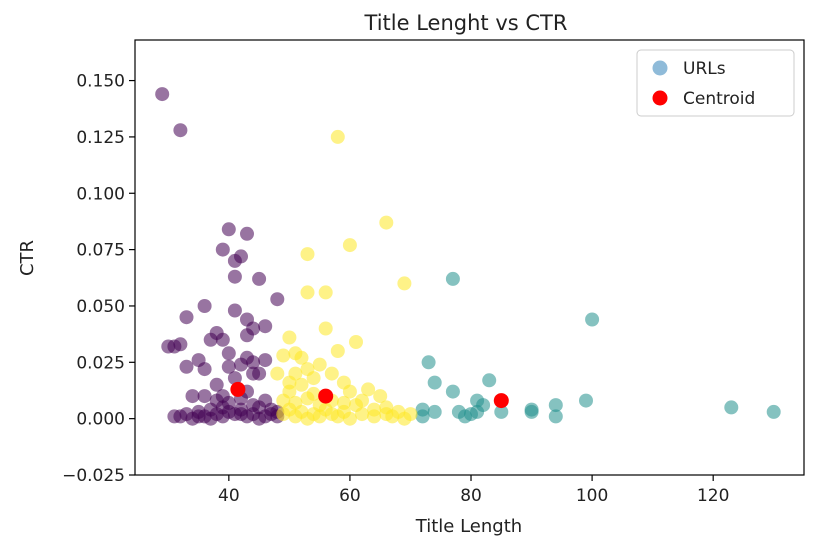  What do you see at coordinates (100, 82) in the screenshot?
I see `y-tick-label: 0.150` at bounding box center [100, 82].